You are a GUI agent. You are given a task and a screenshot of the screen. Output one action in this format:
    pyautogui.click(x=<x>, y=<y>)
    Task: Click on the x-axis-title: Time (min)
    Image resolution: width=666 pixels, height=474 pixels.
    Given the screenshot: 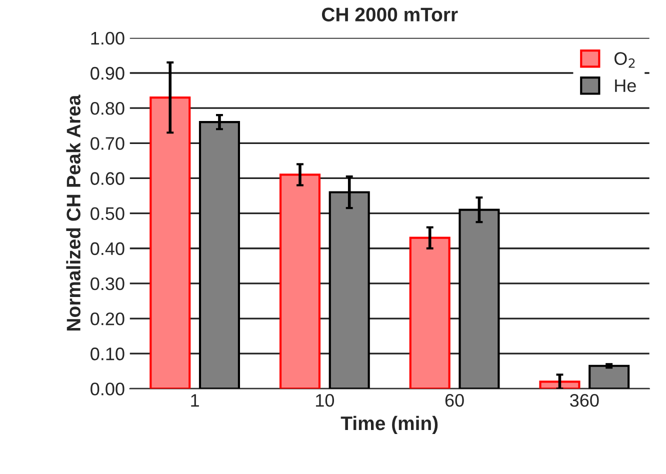 What is the action you would take?
    pyautogui.click(x=389, y=425)
    